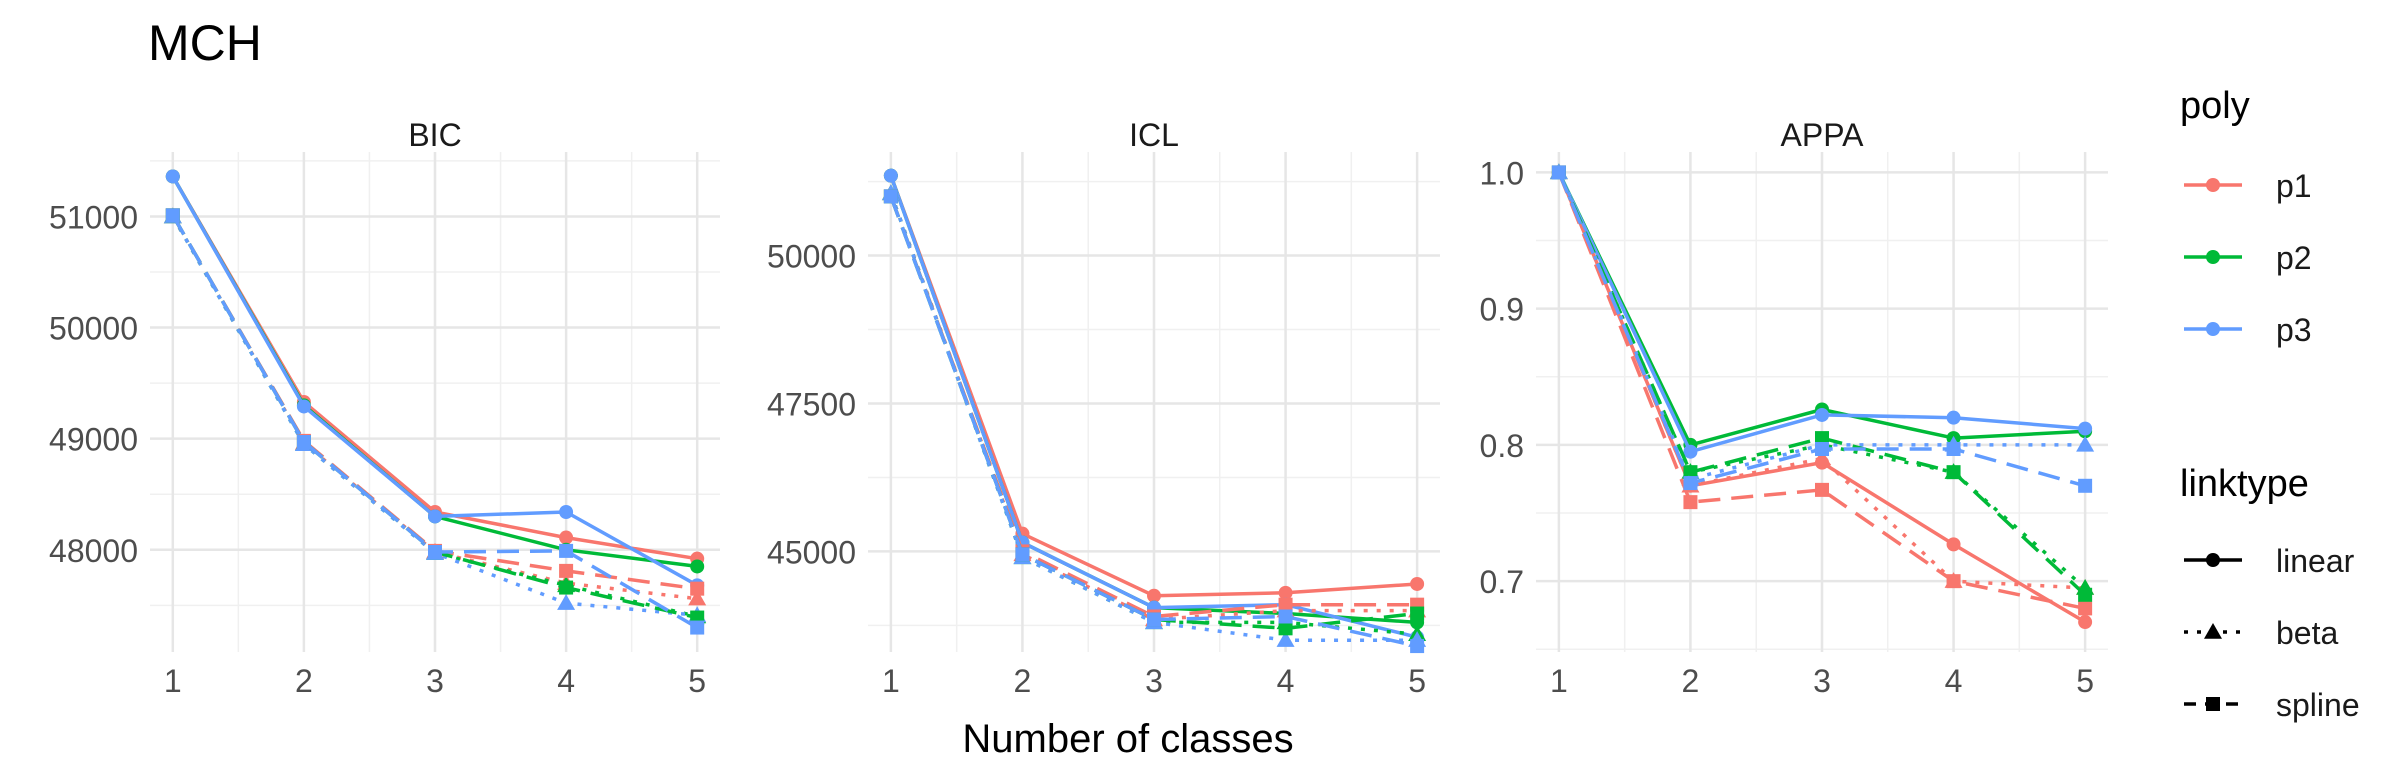  What do you see at coordinates (1823, 135) in the screenshot?
I see `facet-label-appa: APPA` at bounding box center [1823, 135].